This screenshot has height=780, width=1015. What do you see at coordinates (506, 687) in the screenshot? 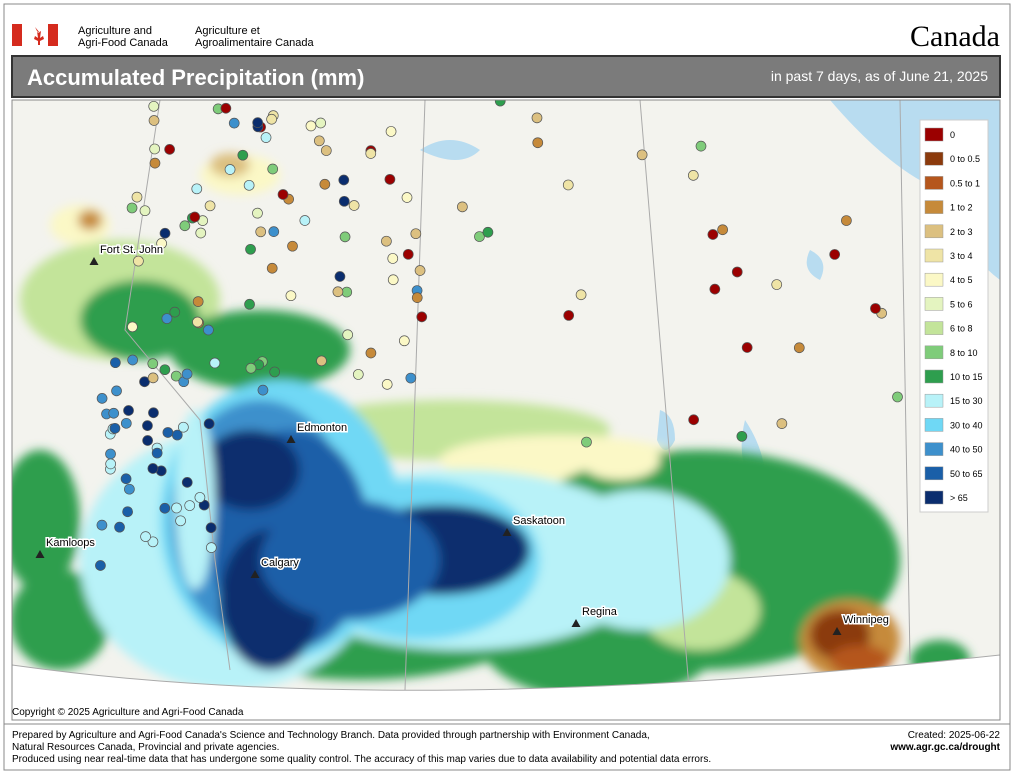
I see `south-border` at bounding box center [506, 687].